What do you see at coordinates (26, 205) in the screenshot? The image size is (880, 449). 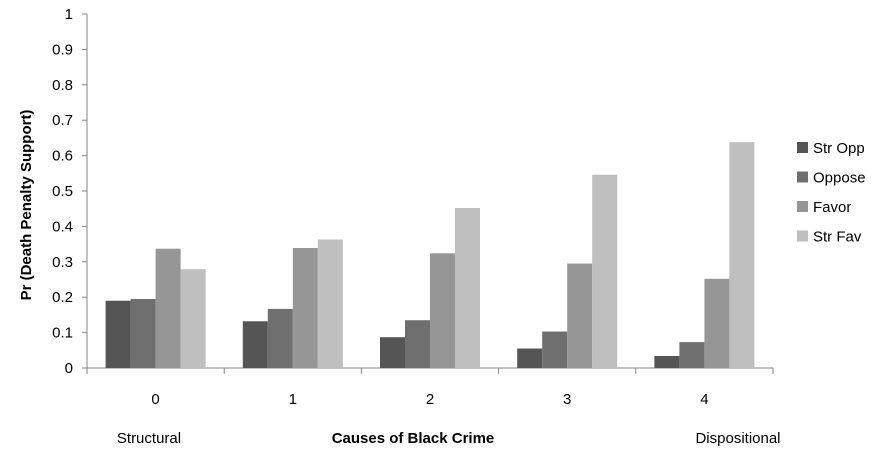 I see `y-axis-title: Pr (Death Penalty Support)` at bounding box center [26, 205].